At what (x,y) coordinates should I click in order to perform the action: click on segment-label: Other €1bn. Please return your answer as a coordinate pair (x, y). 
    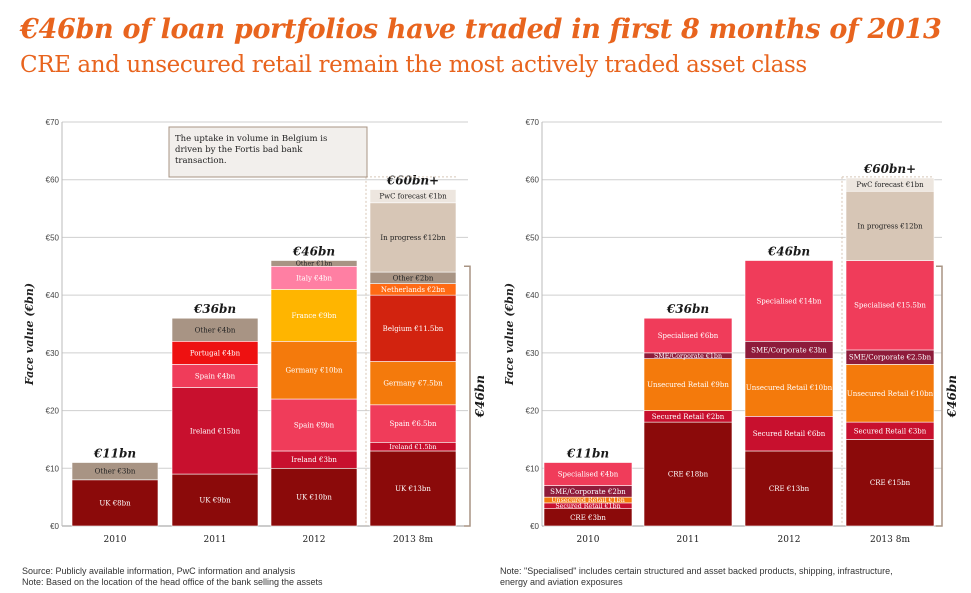
    Looking at the image, I should click on (314, 264).